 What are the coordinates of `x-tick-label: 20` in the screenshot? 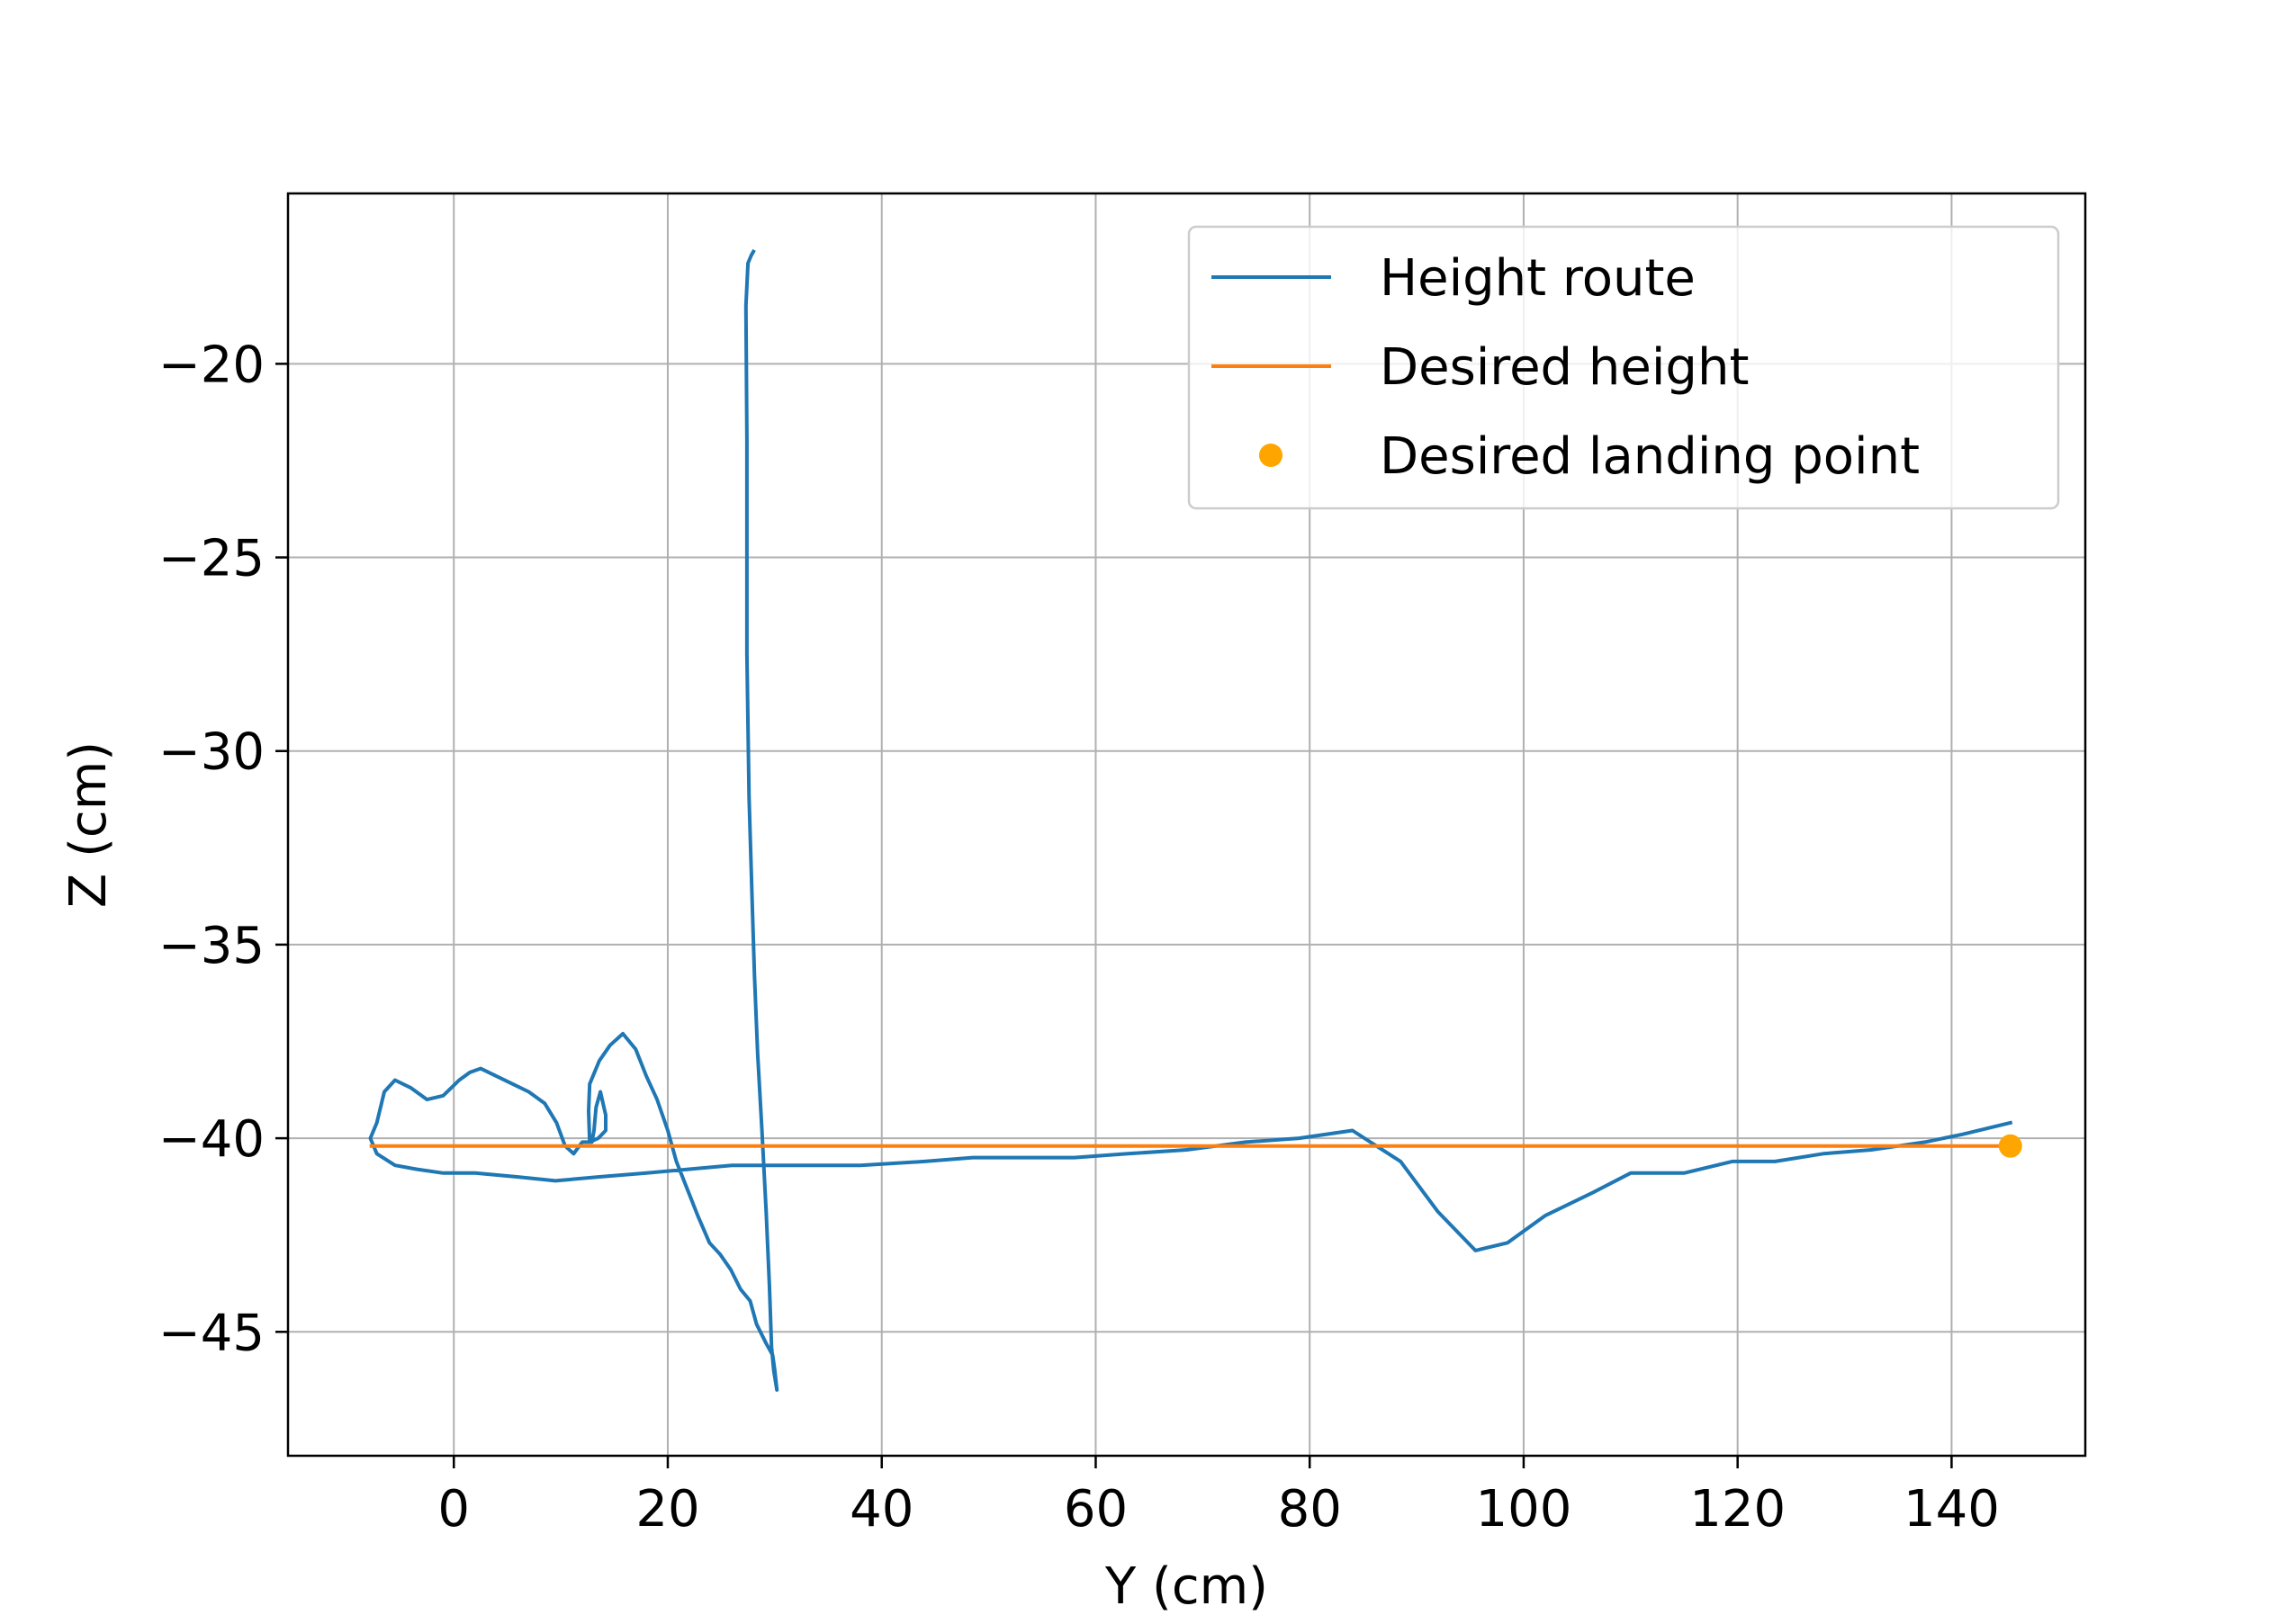 It's located at (667, 1509).